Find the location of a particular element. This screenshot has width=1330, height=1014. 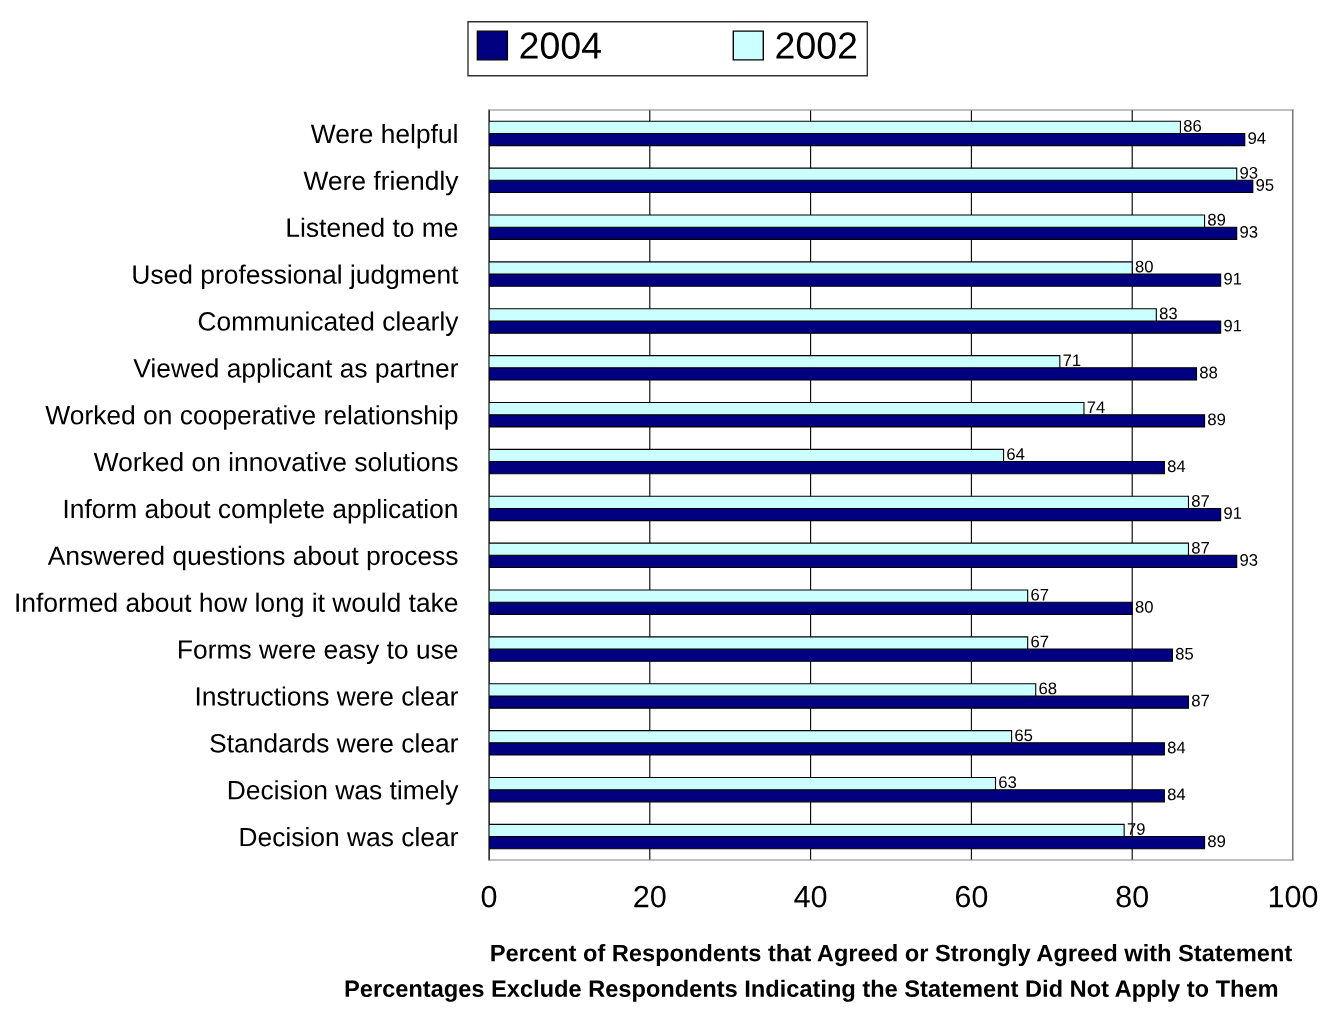

data-label: 83 is located at coordinates (1168, 313).